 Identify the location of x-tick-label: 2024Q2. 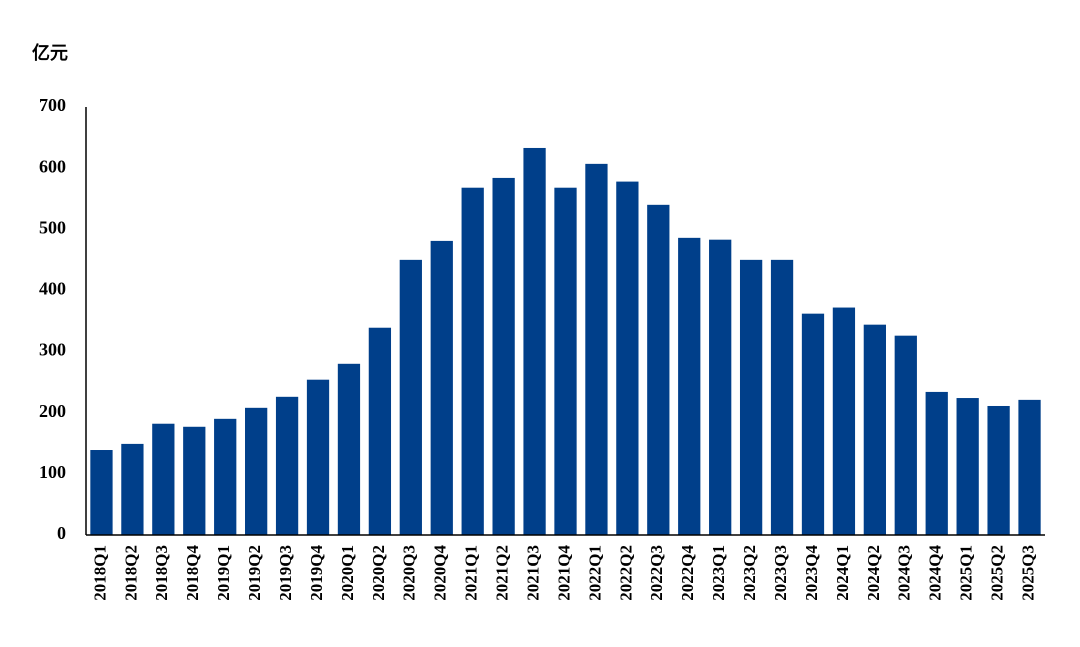
(873, 573).